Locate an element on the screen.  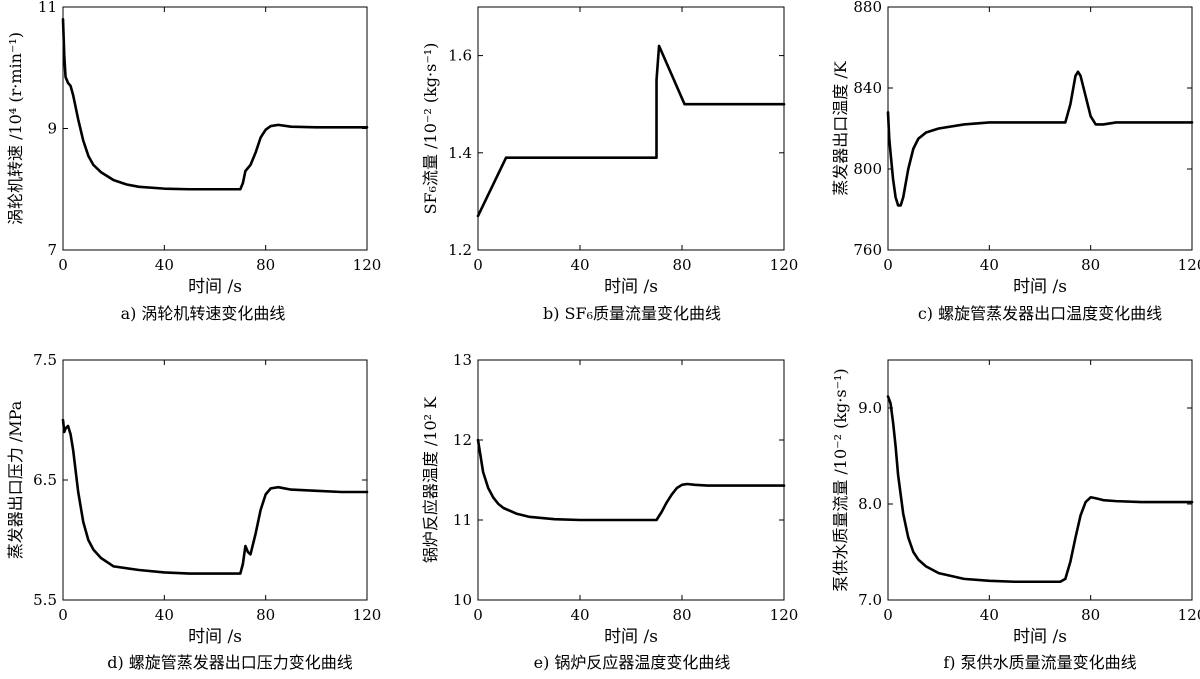
chart-caption: c) 螺旋管蒸发器出口温度变化曲线 is located at coordinates (1040, 313).